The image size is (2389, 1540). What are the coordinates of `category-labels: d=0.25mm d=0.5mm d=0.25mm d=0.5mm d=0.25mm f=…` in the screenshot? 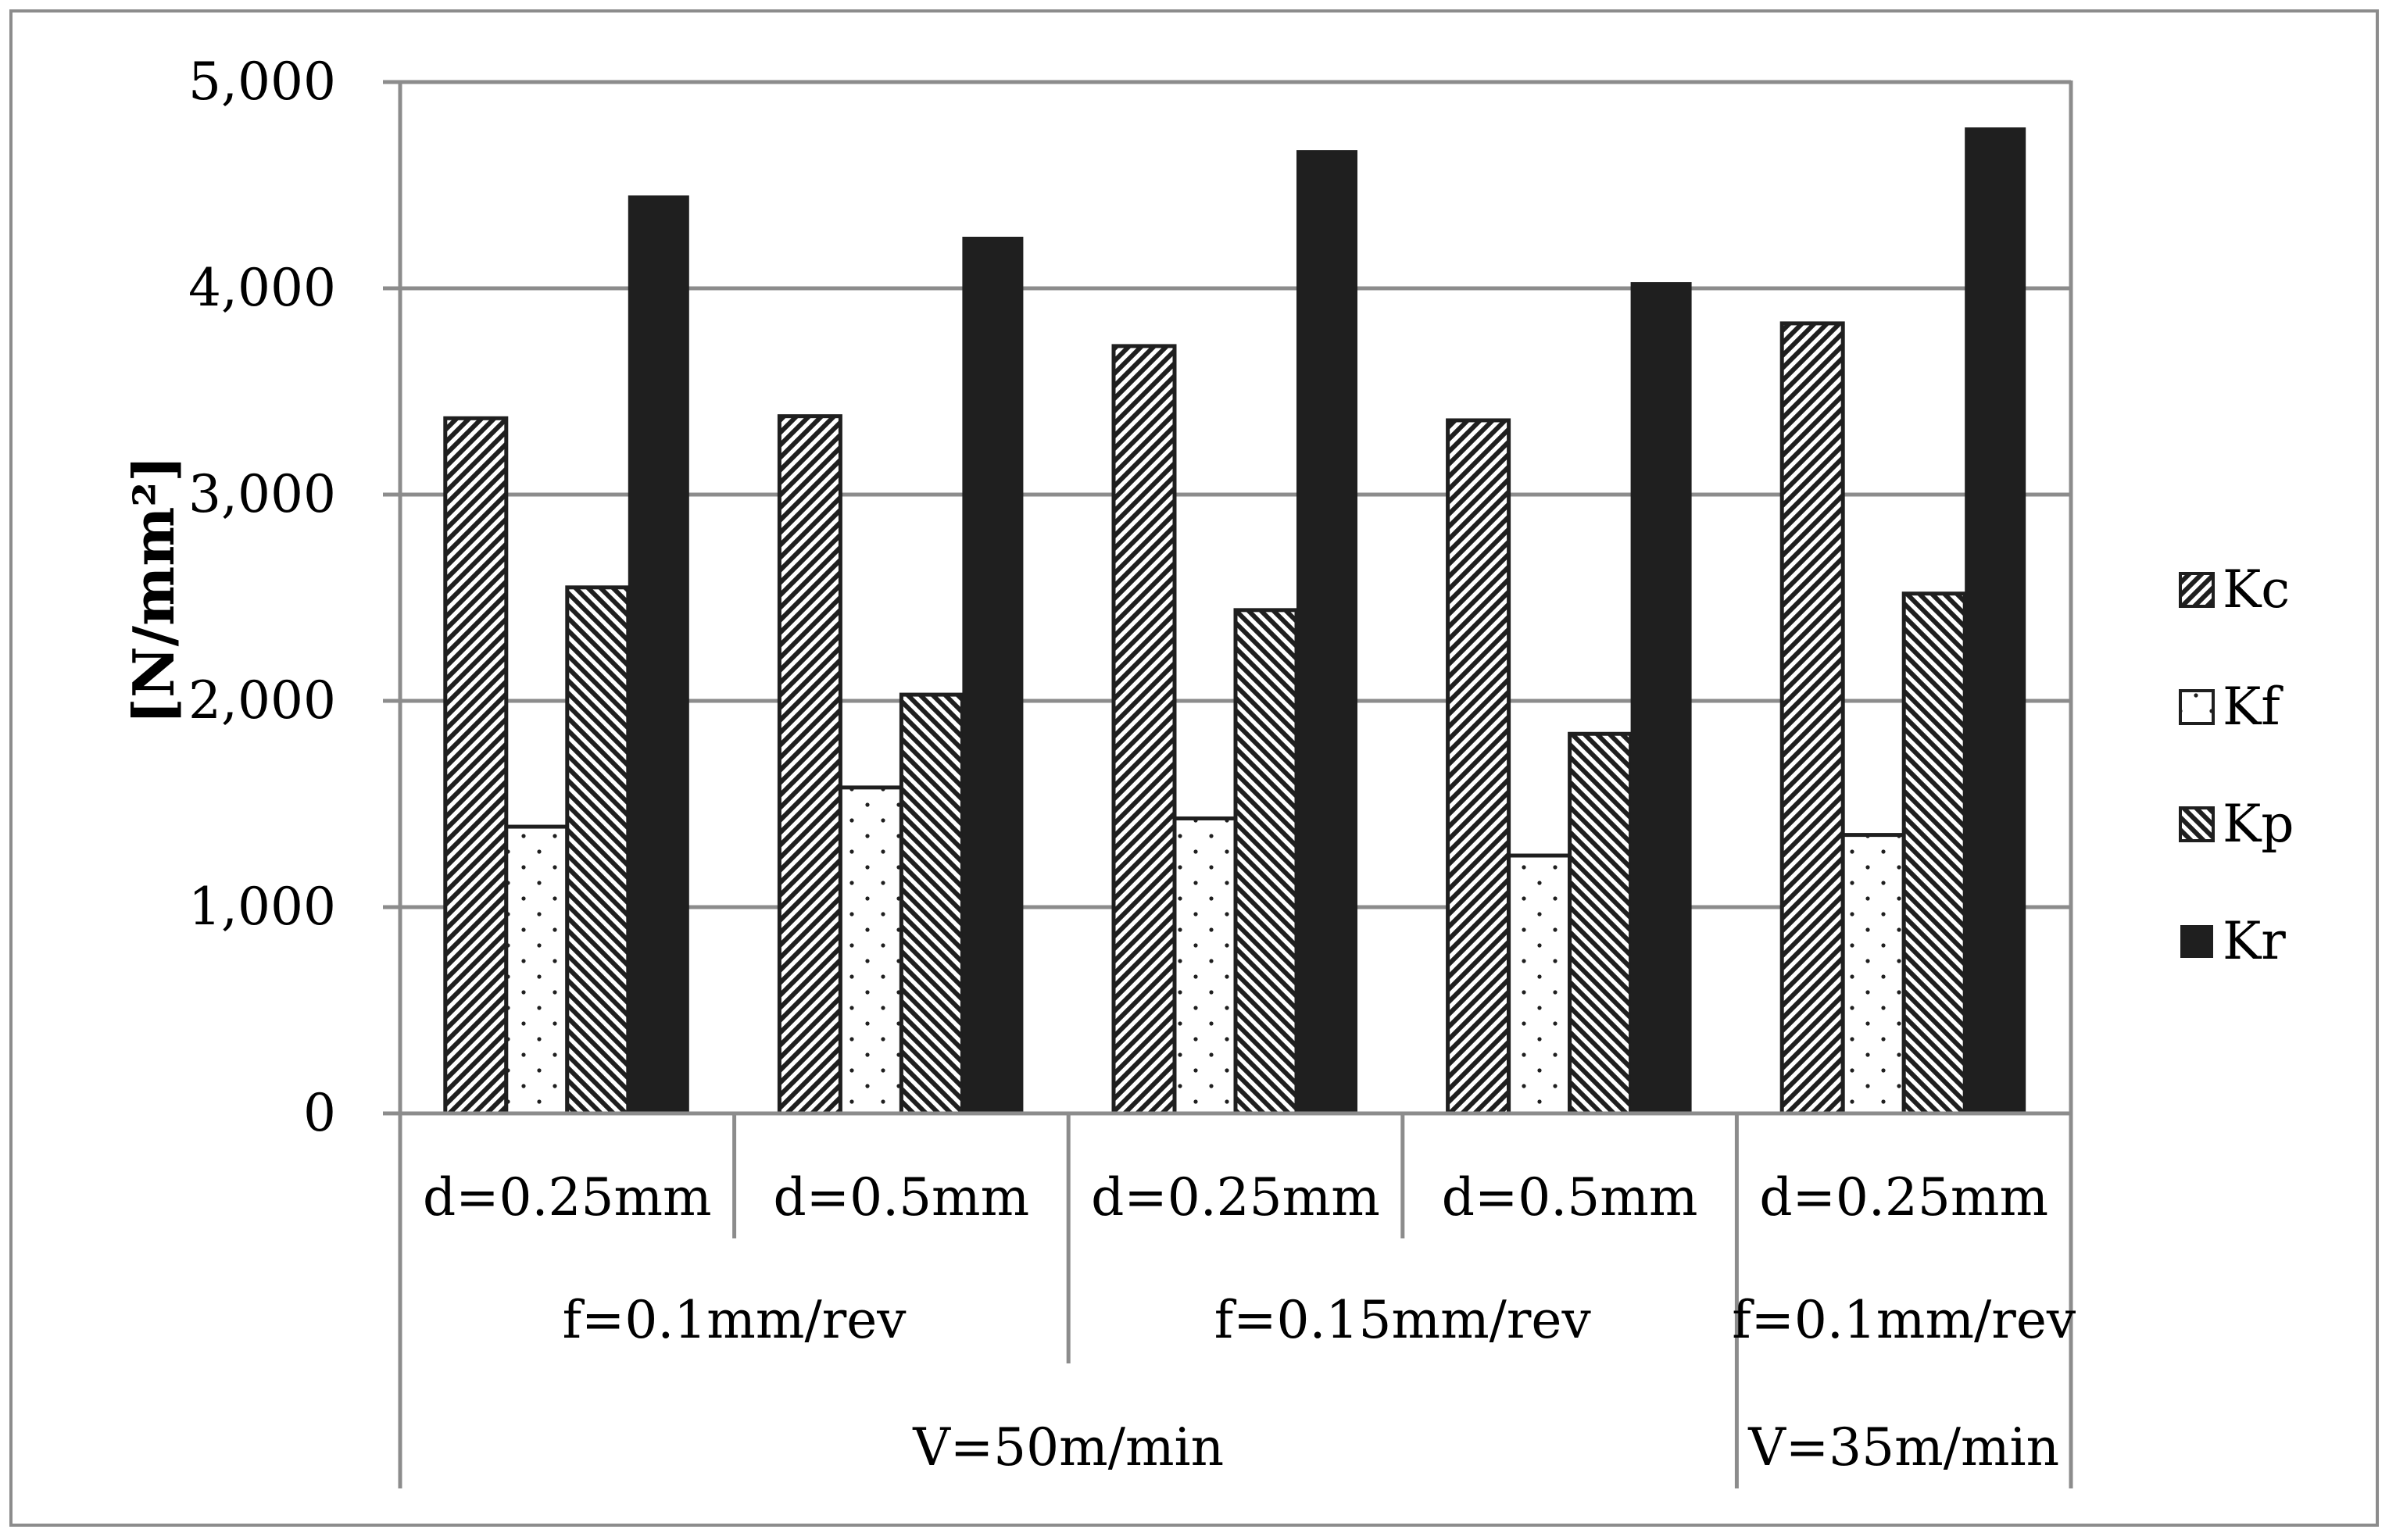 It's located at (1250, 1322).